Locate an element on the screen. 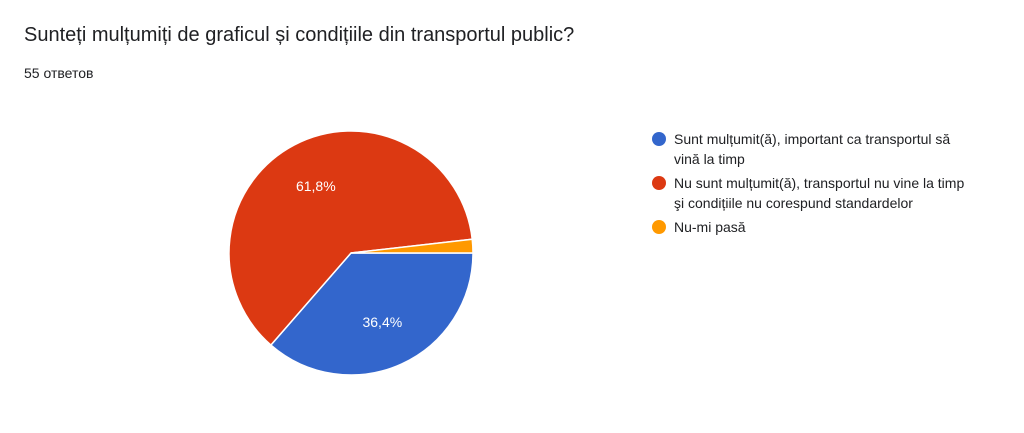 The image size is (1024, 433). pie-slice-dont-care is located at coordinates (412, 246).